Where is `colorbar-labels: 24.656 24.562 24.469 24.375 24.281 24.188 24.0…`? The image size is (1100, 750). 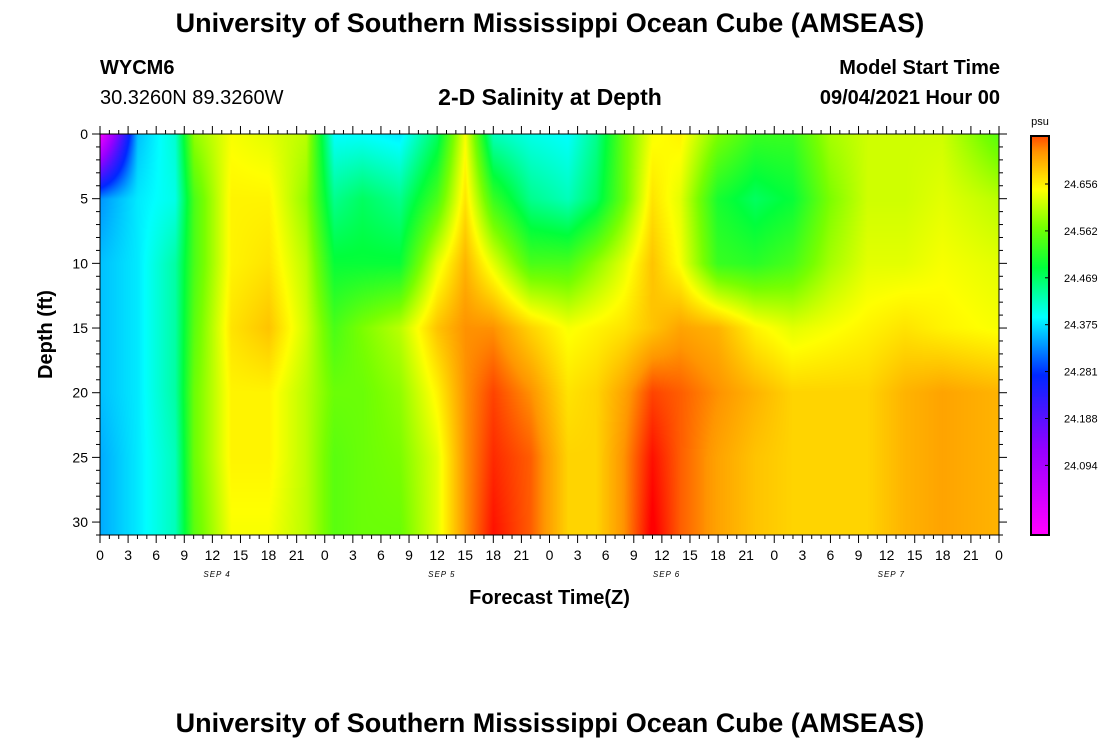 colorbar-labels: 24.656 24.562 24.469 24.375 24.281 24.188 24.0… is located at coordinates (1071, 325).